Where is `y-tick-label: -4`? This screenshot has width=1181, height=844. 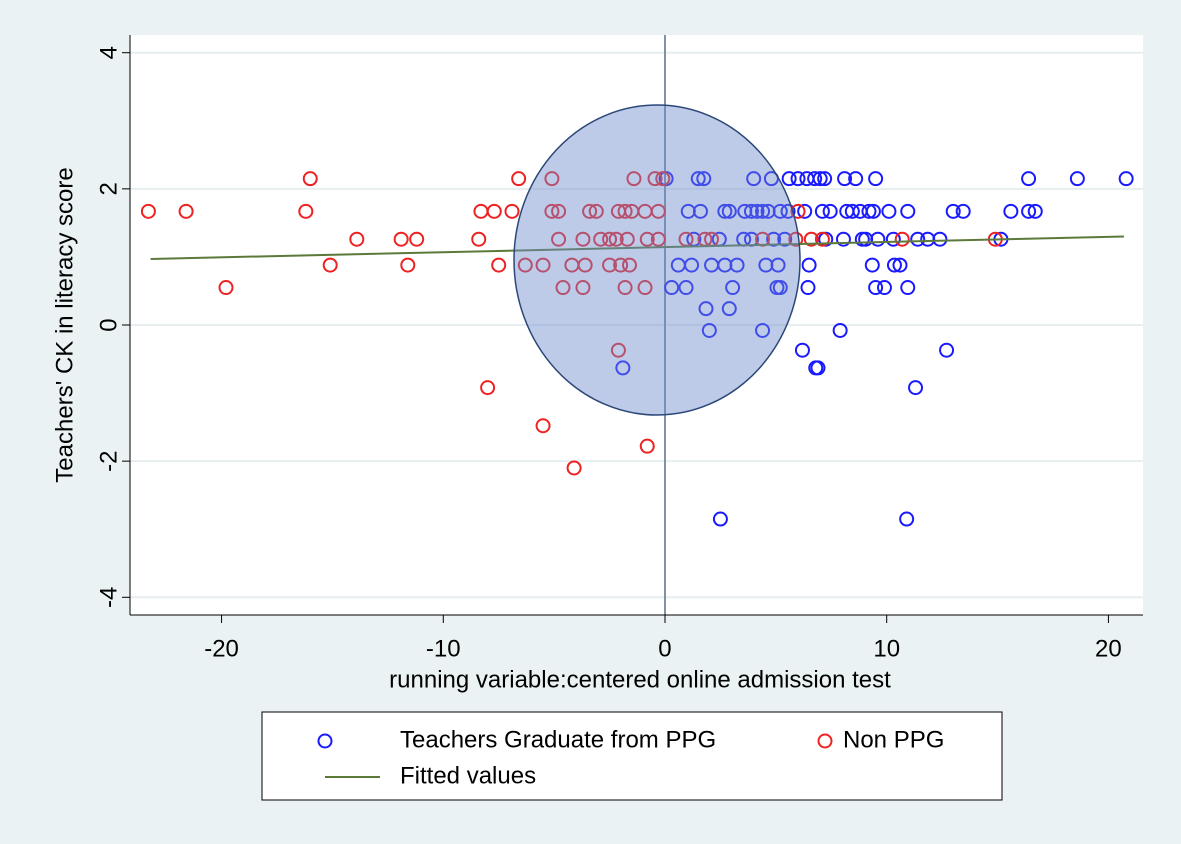 y-tick-label: -4 is located at coordinates (108, 597).